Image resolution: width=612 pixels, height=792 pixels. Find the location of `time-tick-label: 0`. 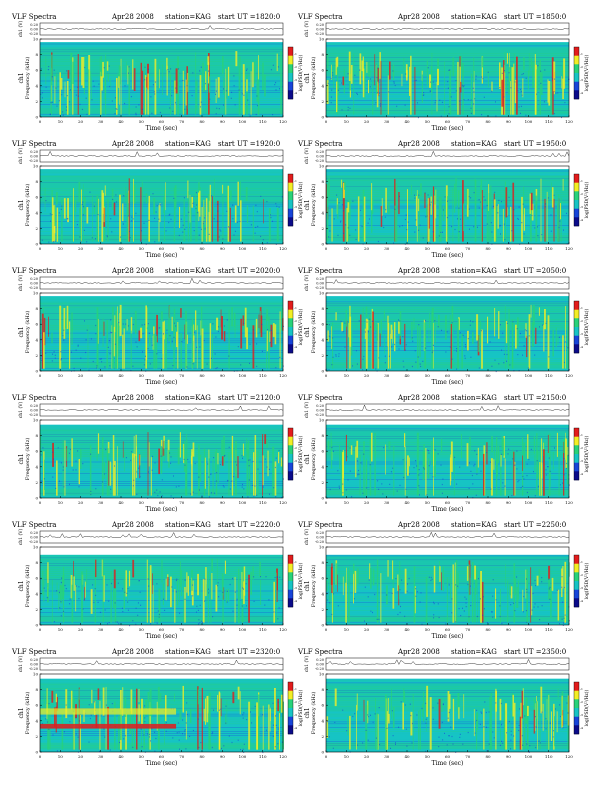

time-tick-label: 0 is located at coordinates (40, 629).